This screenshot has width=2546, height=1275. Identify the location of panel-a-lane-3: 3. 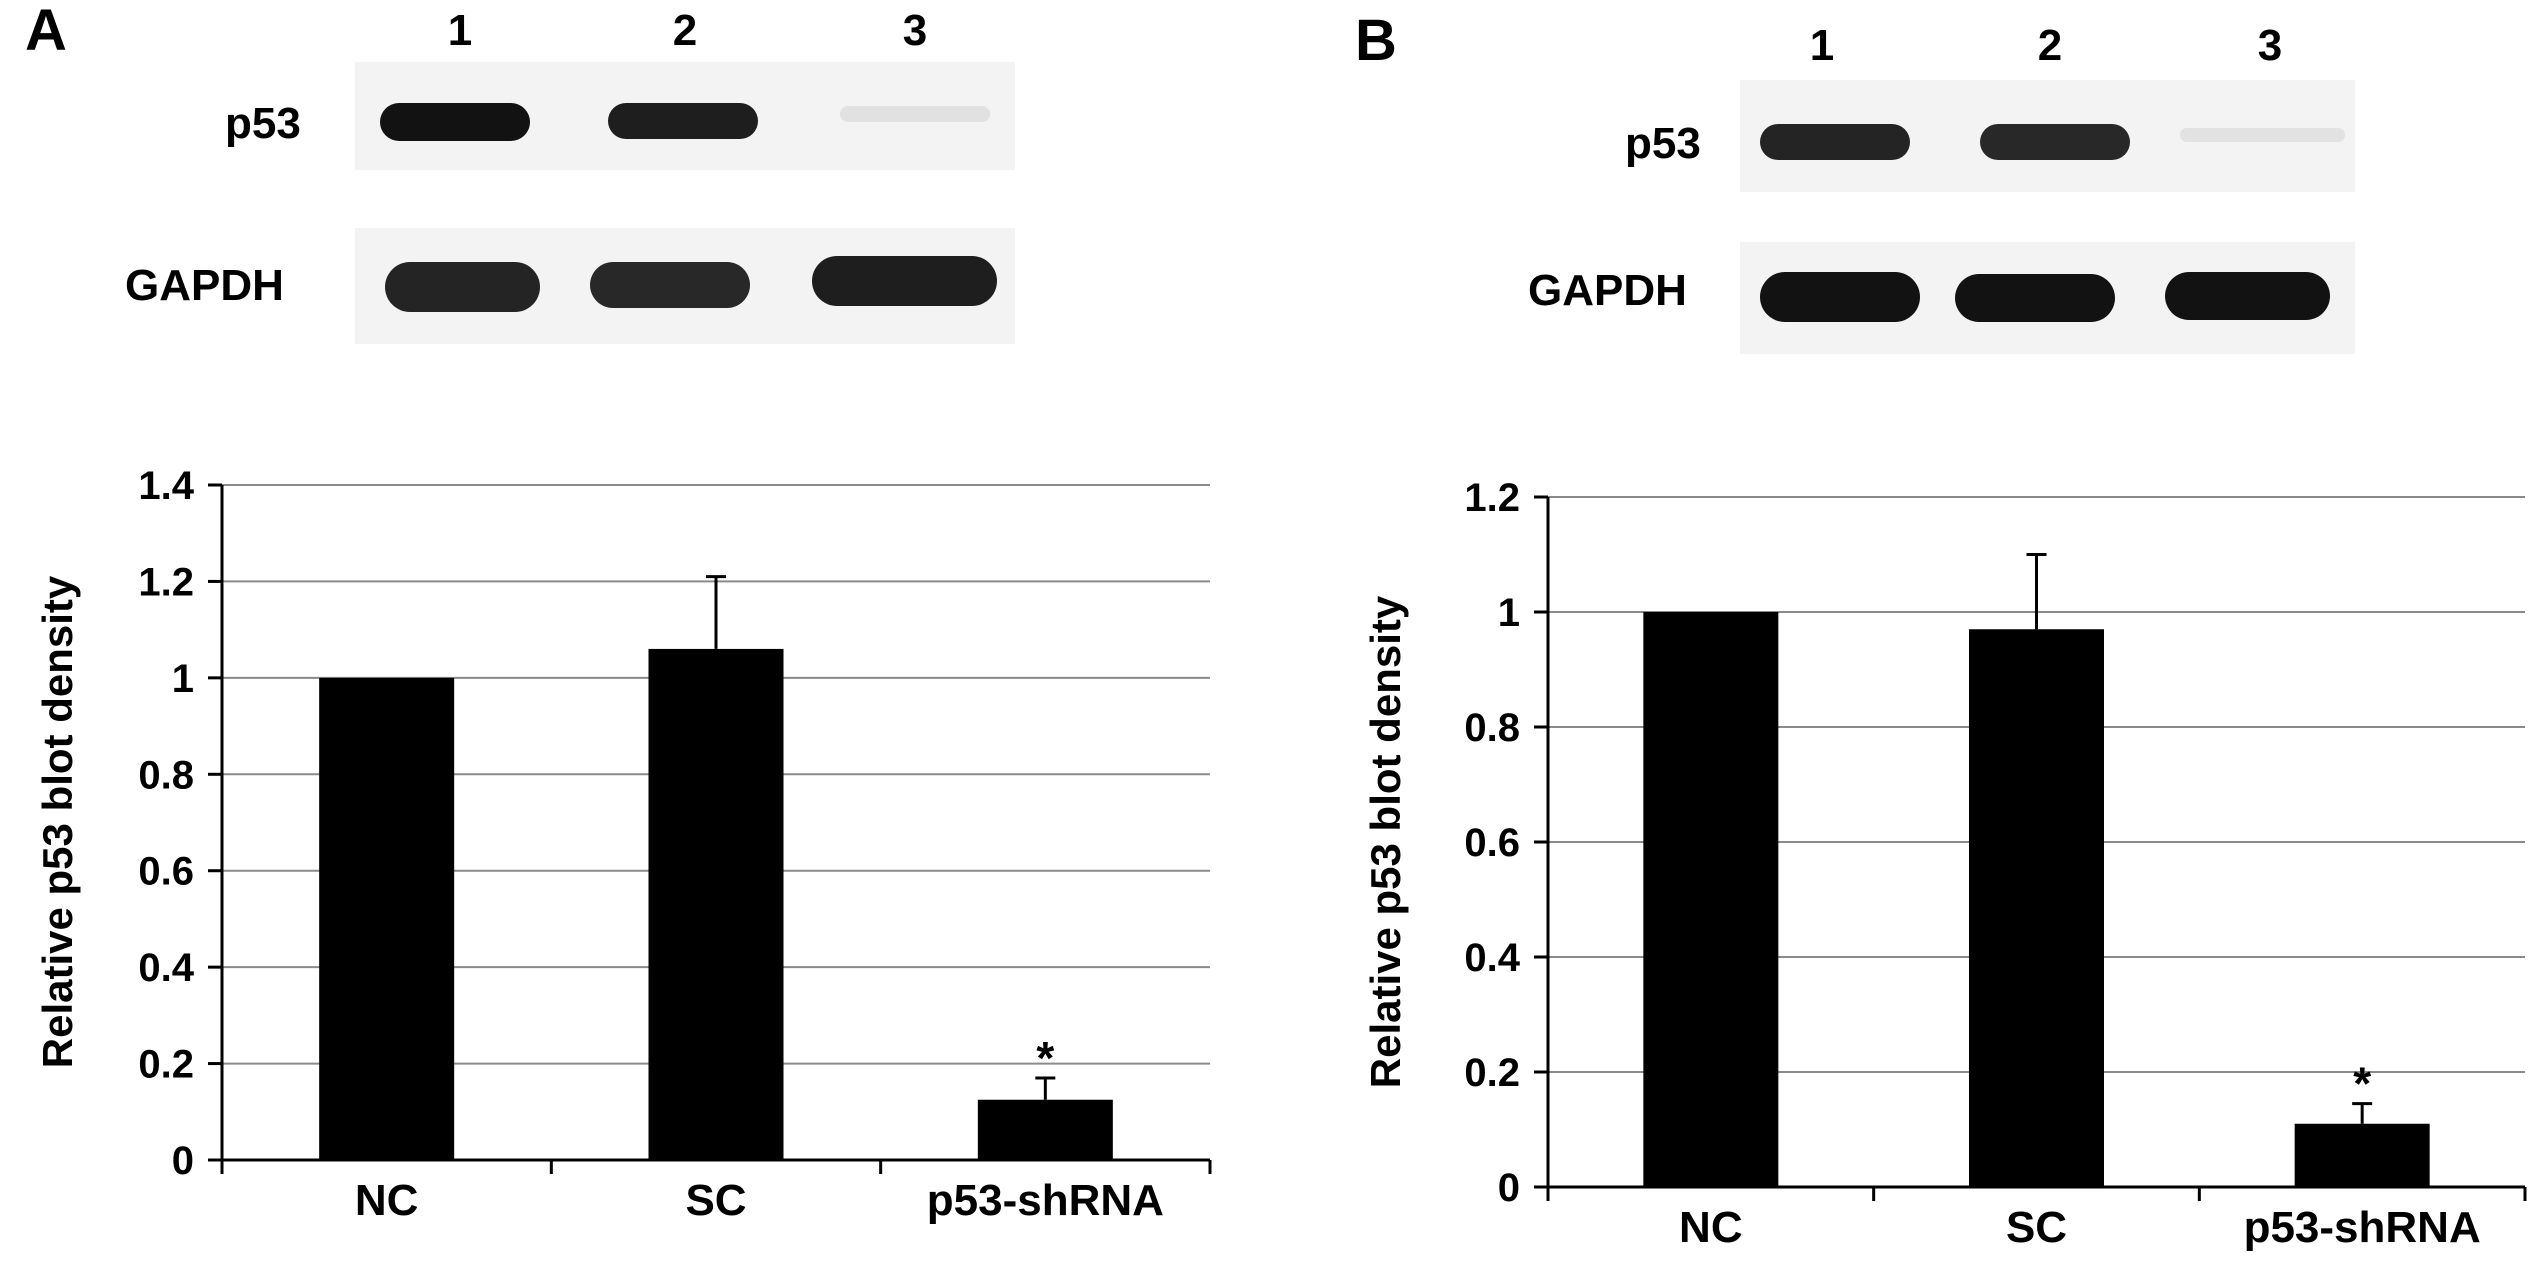
(915, 30).